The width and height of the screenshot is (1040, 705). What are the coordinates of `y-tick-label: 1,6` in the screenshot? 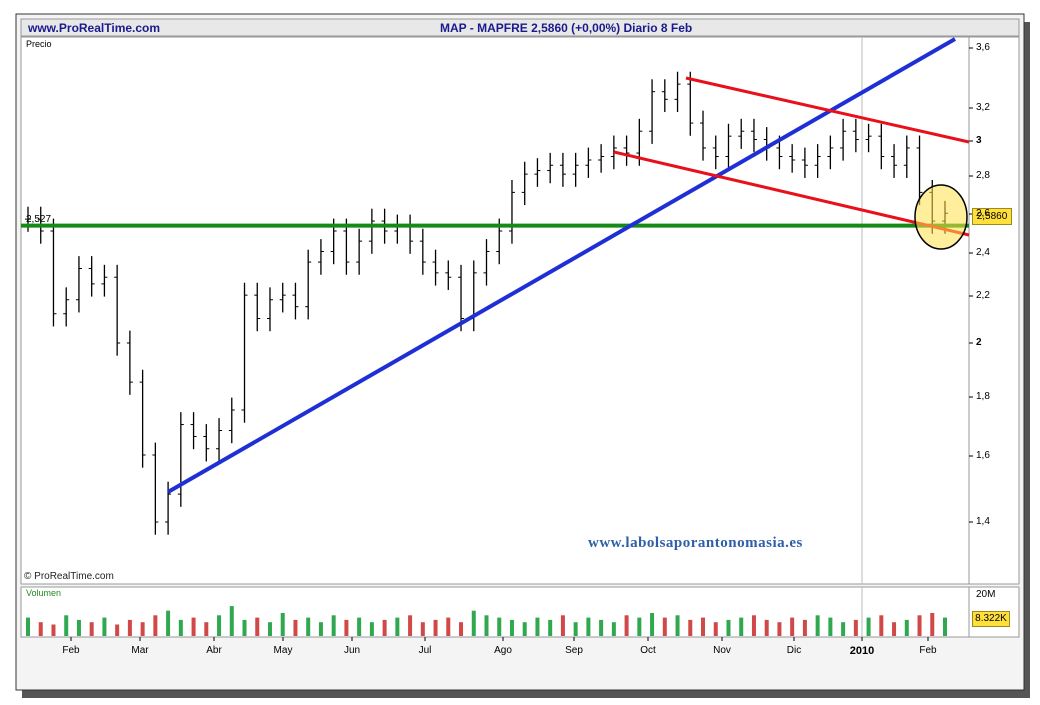 It's located at (983, 455).